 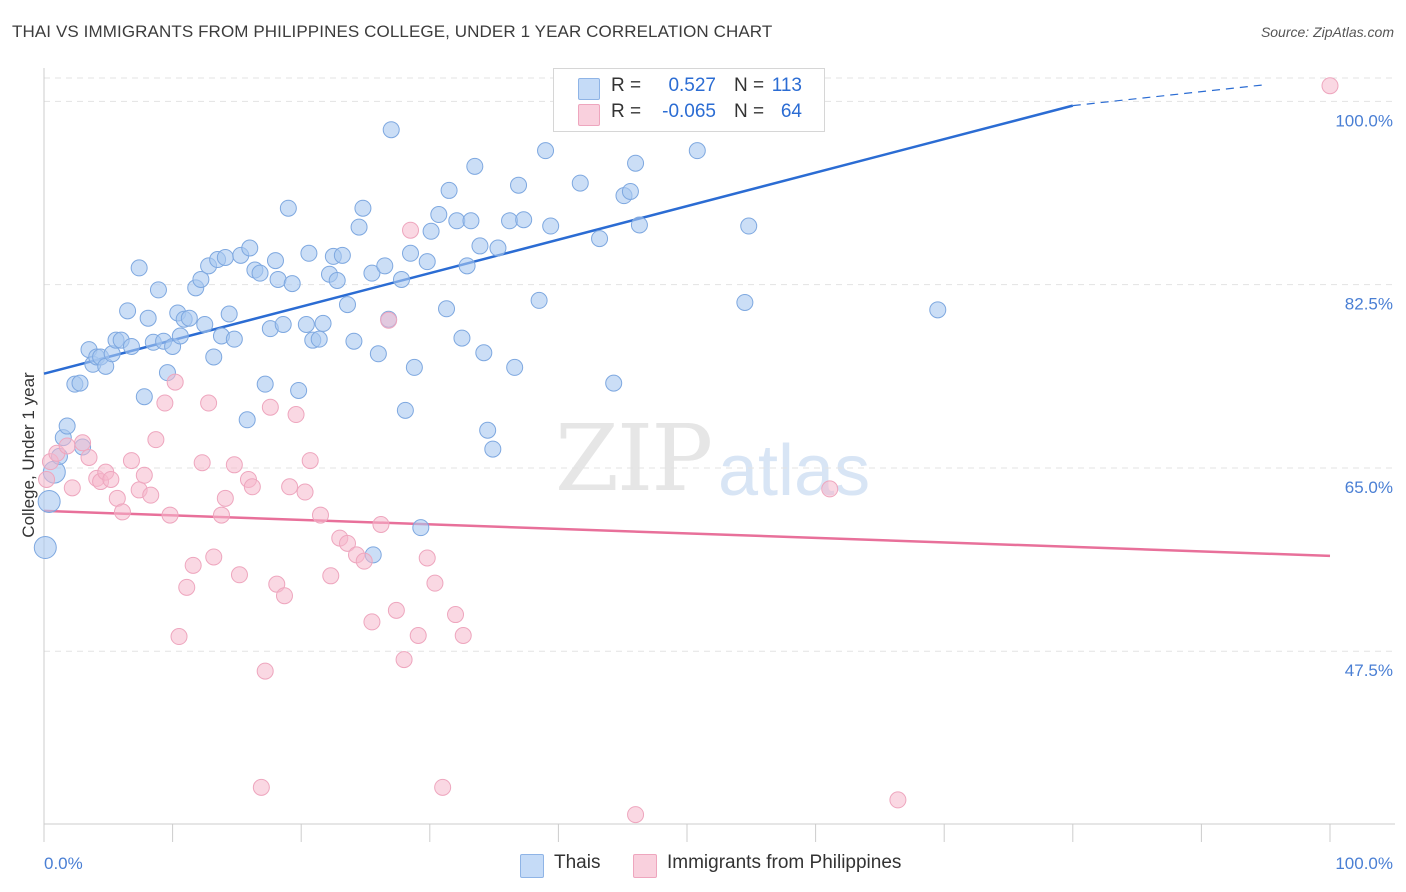 What do you see at coordinates (688, 114) in the screenshot?
I see `legend-row-philippines: R = -0.065 N = 64` at bounding box center [688, 114].